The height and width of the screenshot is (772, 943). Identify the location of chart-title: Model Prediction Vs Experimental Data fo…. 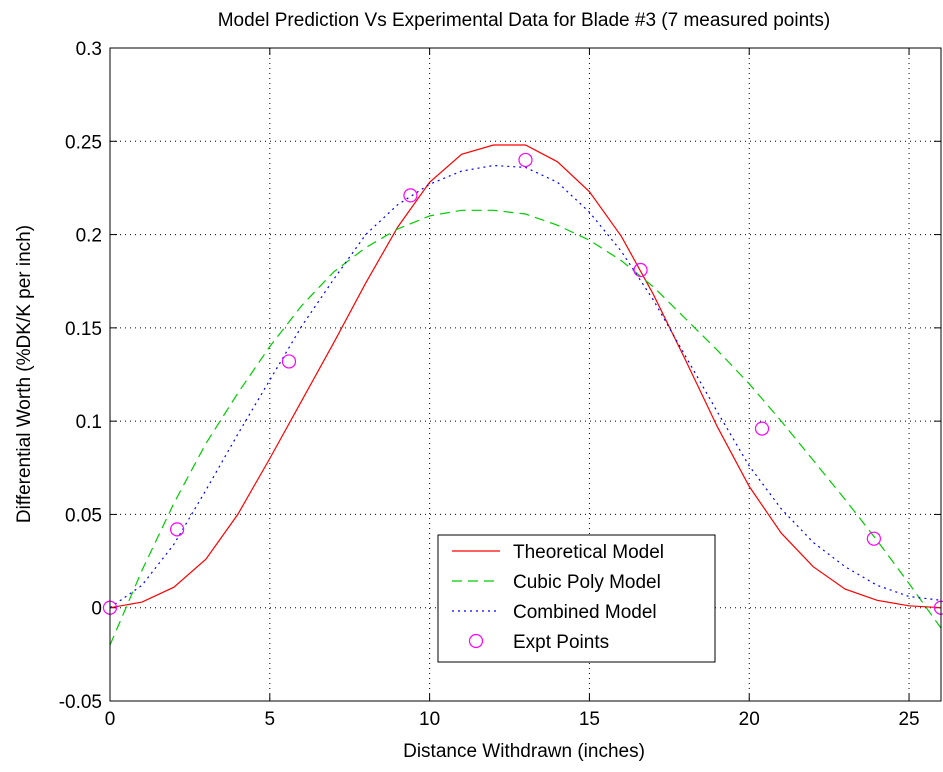
(524, 20).